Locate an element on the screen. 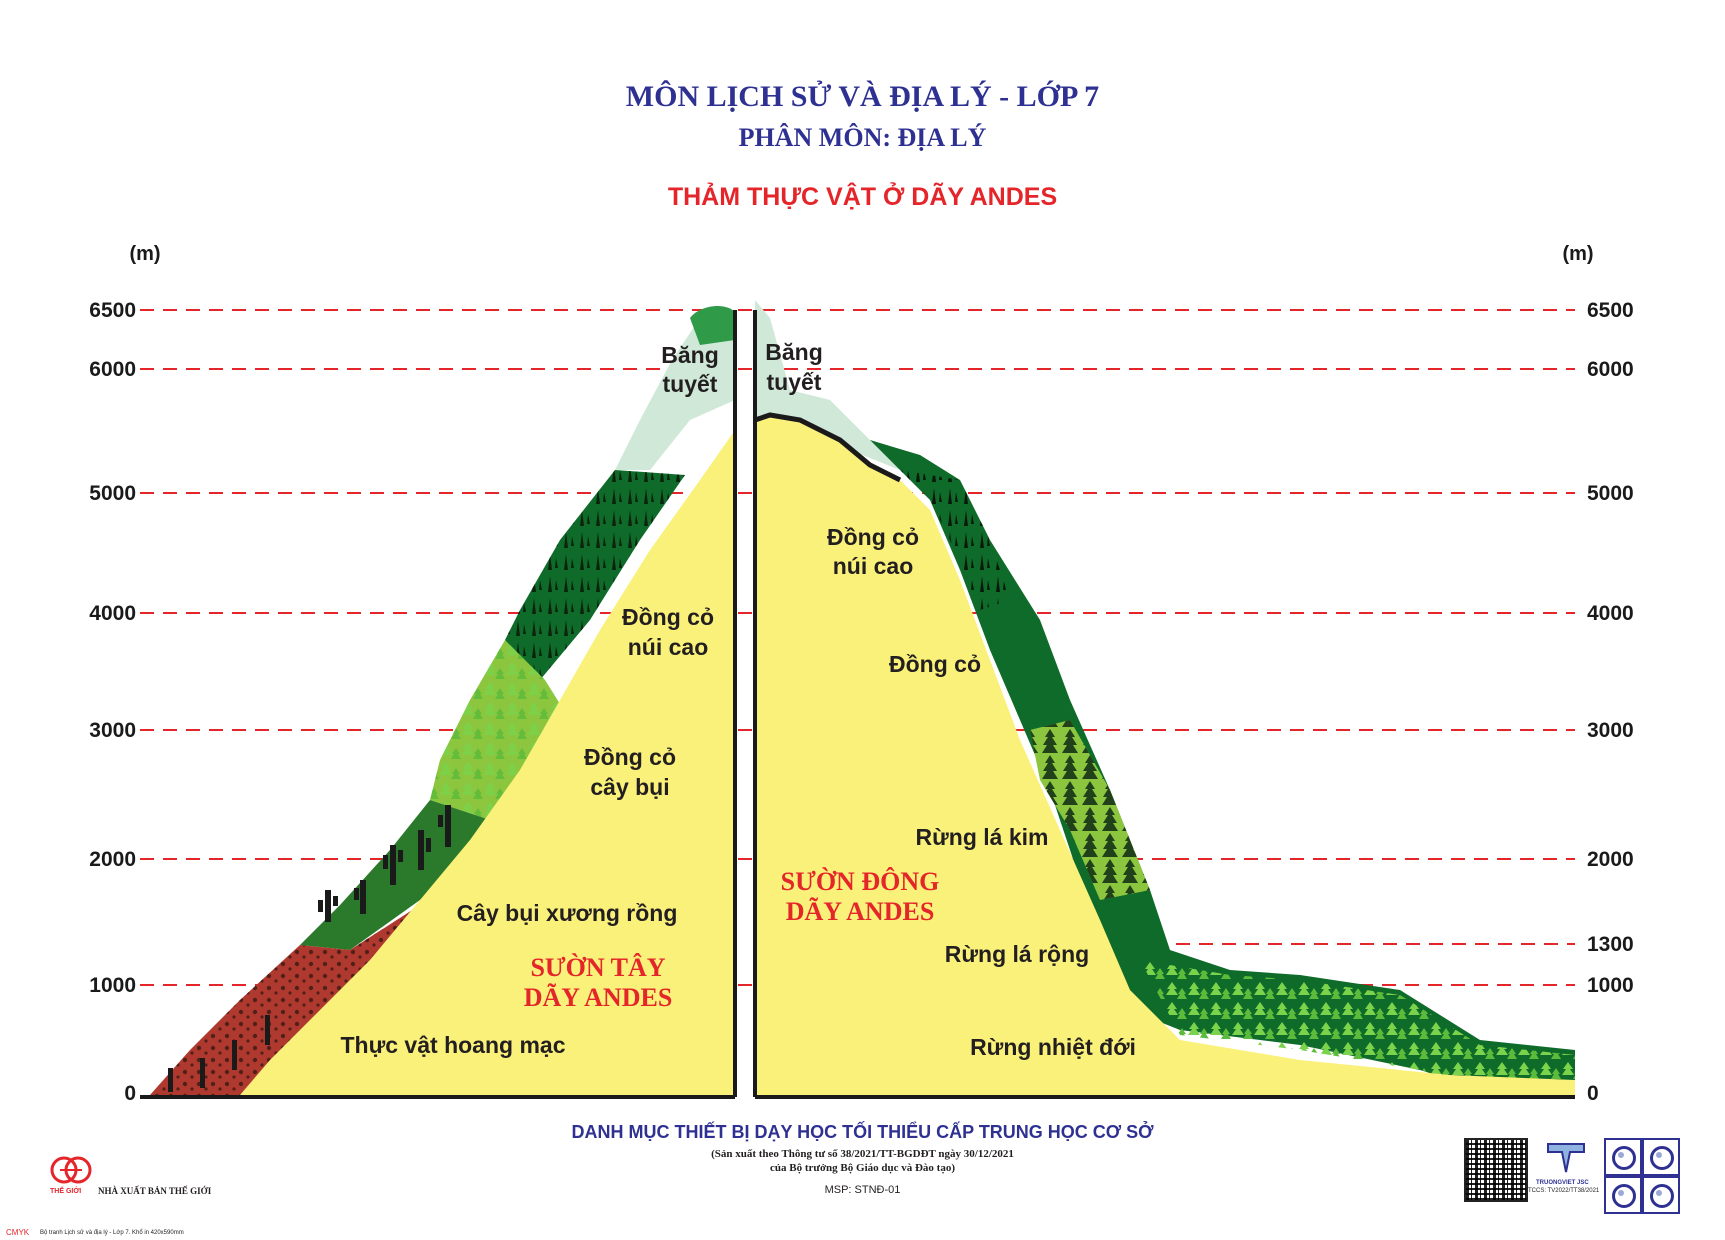 This screenshot has height=1240, width=1725. left-tick-label: 3000 is located at coordinates (112, 730).